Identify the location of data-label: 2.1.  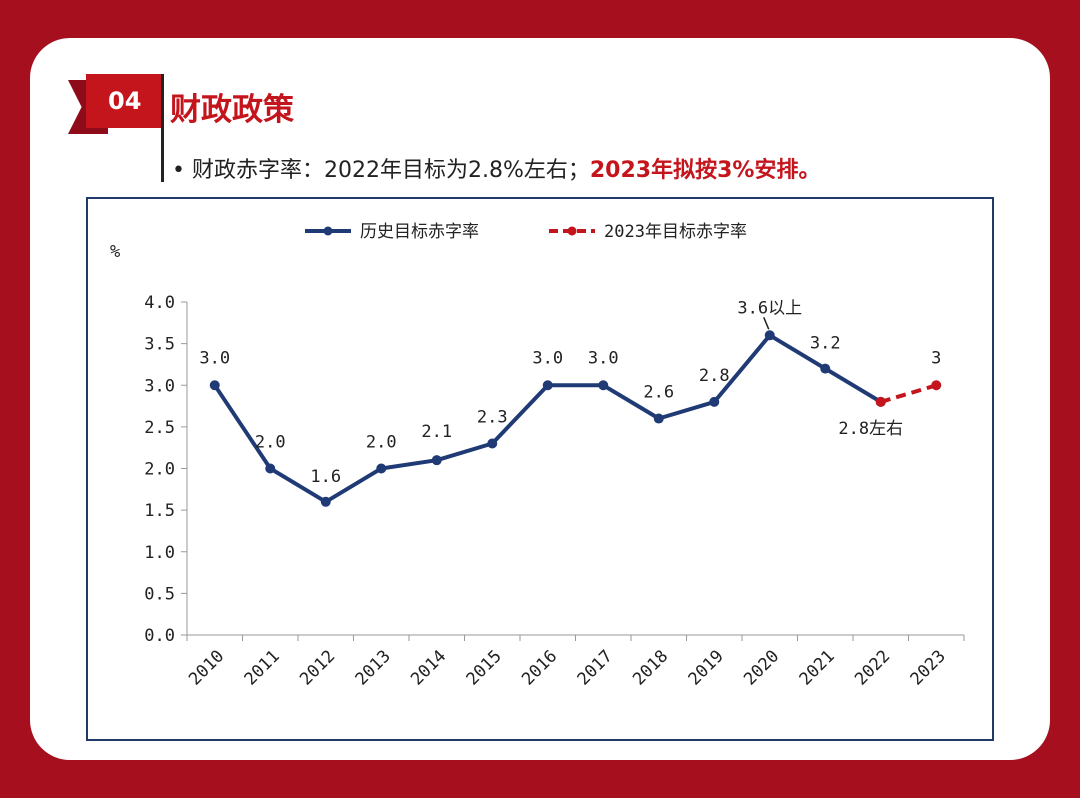
(436, 432).